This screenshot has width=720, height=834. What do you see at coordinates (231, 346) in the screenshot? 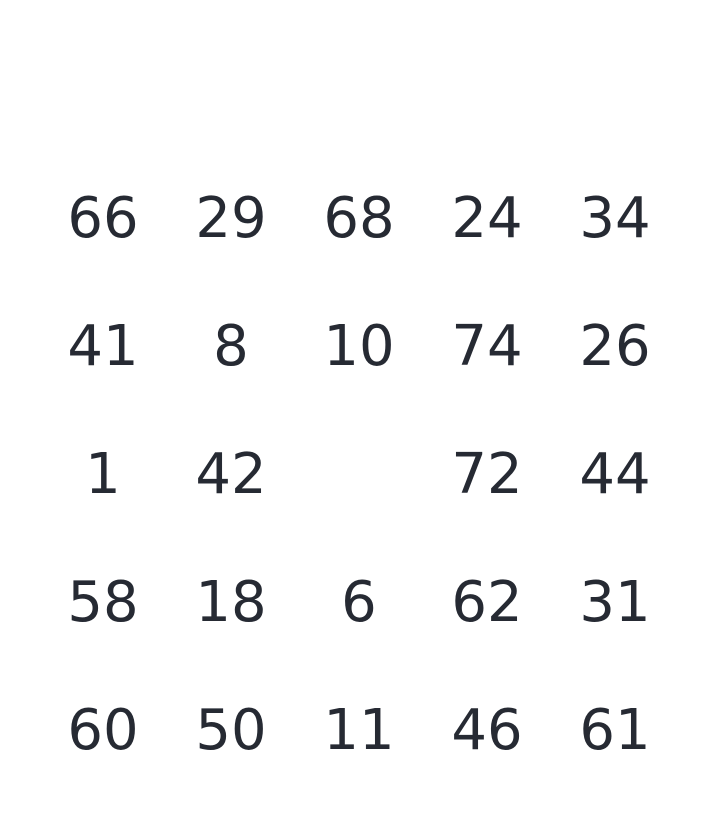
I see `grid-cell: 8` at bounding box center [231, 346].